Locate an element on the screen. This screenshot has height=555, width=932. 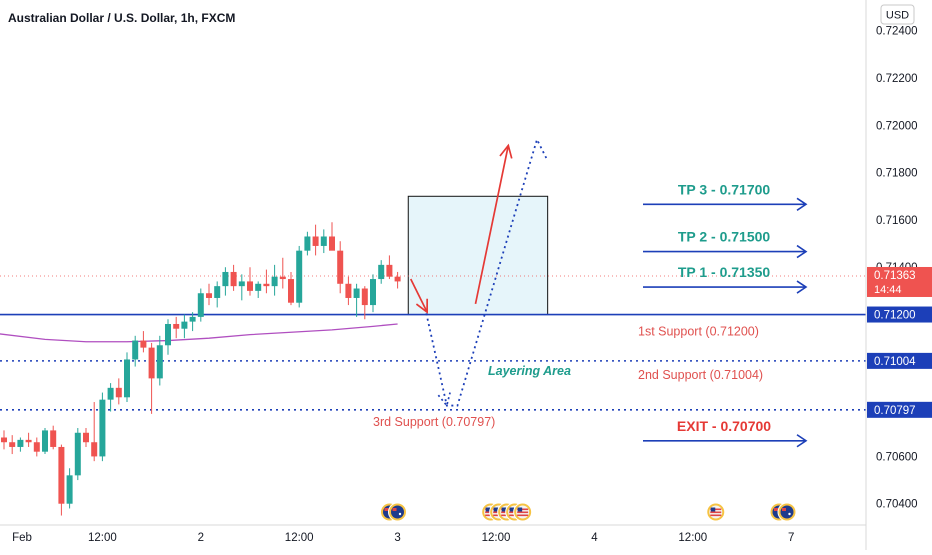
price-tick-label: 0.71600 is located at coordinates (897, 221).